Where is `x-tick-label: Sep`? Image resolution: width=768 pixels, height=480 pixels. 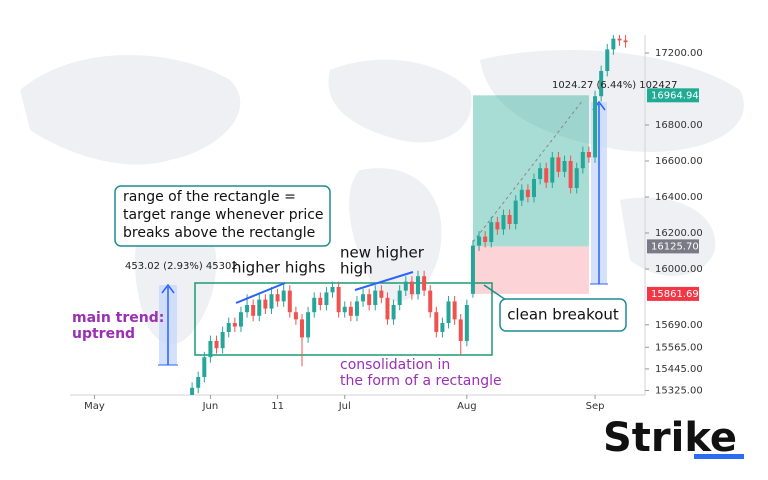 x-tick-label: Sep is located at coordinates (595, 406).